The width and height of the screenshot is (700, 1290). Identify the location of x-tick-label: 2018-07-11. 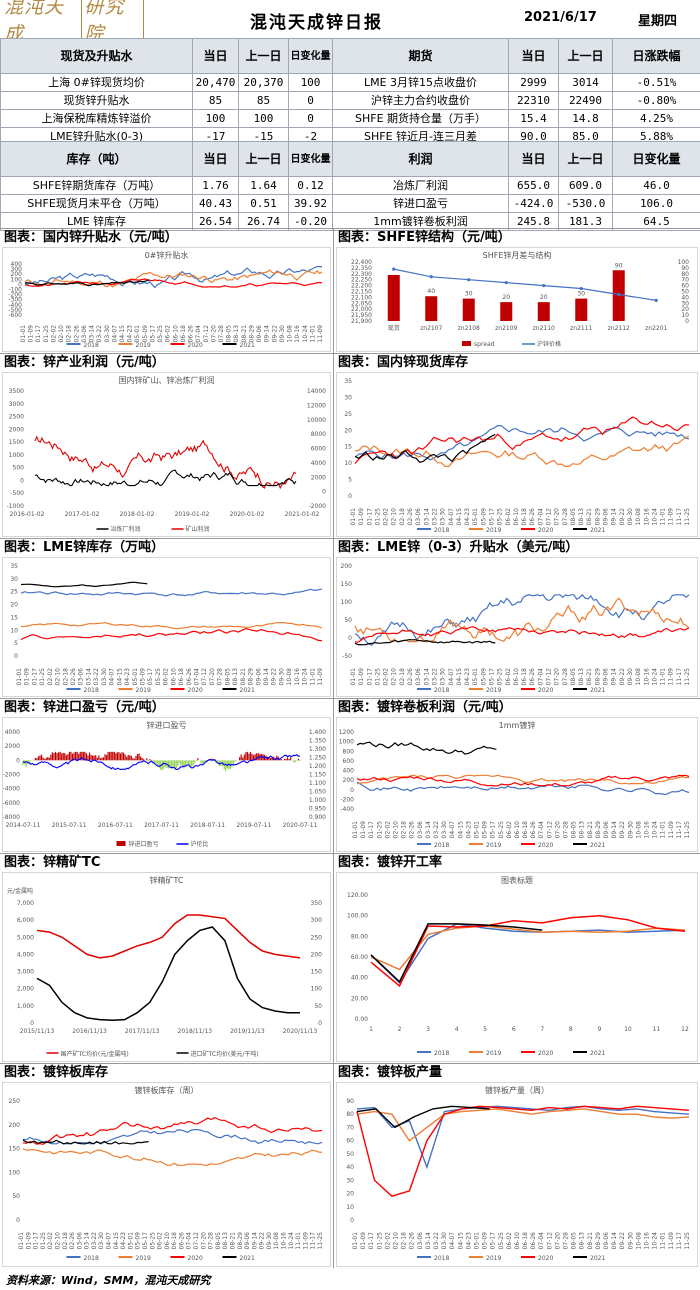
(207, 825).